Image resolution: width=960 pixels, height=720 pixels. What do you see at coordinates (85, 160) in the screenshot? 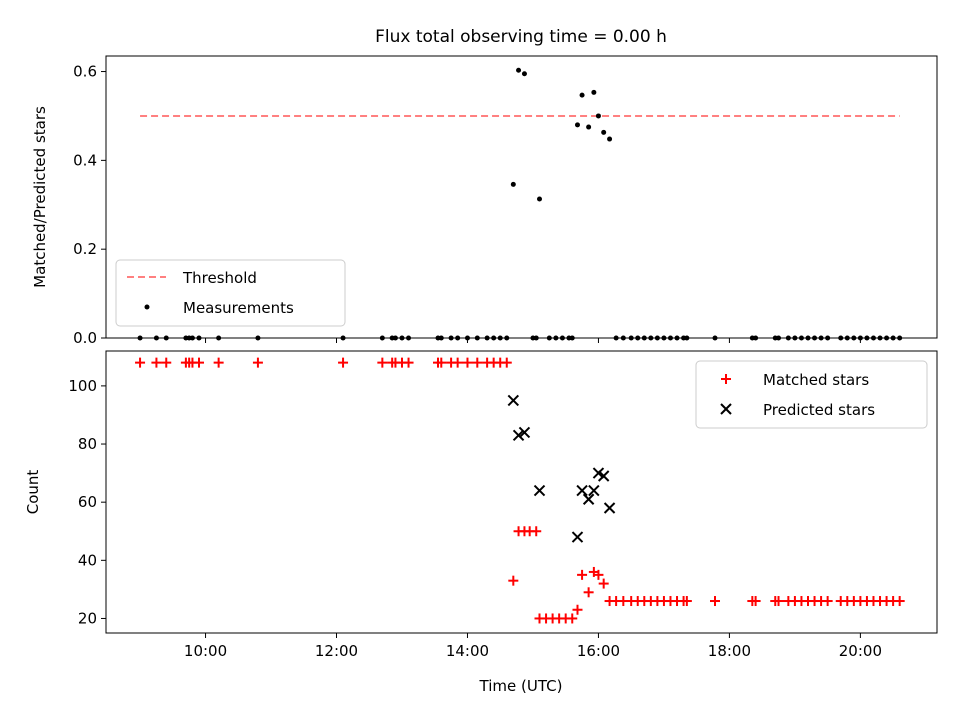
I see `y-tick-label: 0.4` at bounding box center [85, 160].